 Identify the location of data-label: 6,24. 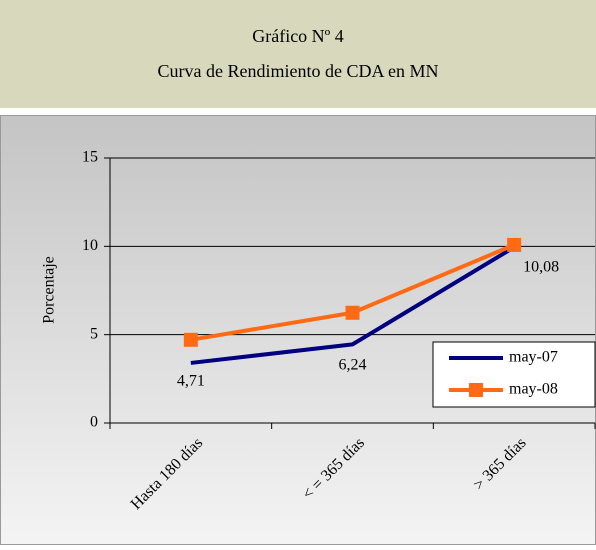
(353, 364).